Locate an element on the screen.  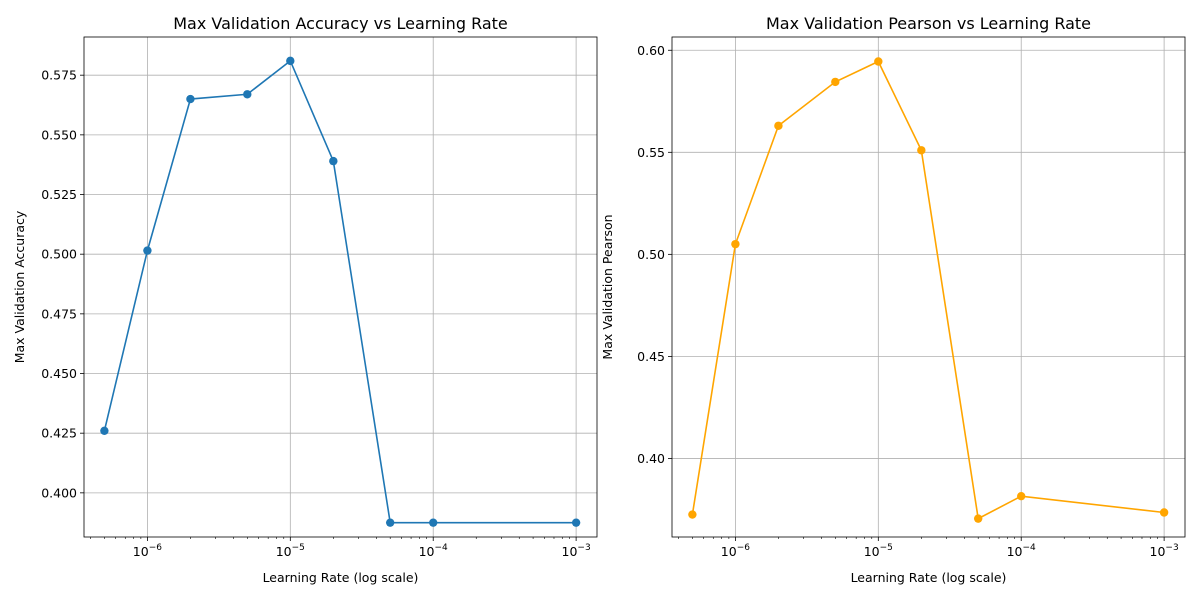
y-tick-label: 0.475 is located at coordinates (59, 313).